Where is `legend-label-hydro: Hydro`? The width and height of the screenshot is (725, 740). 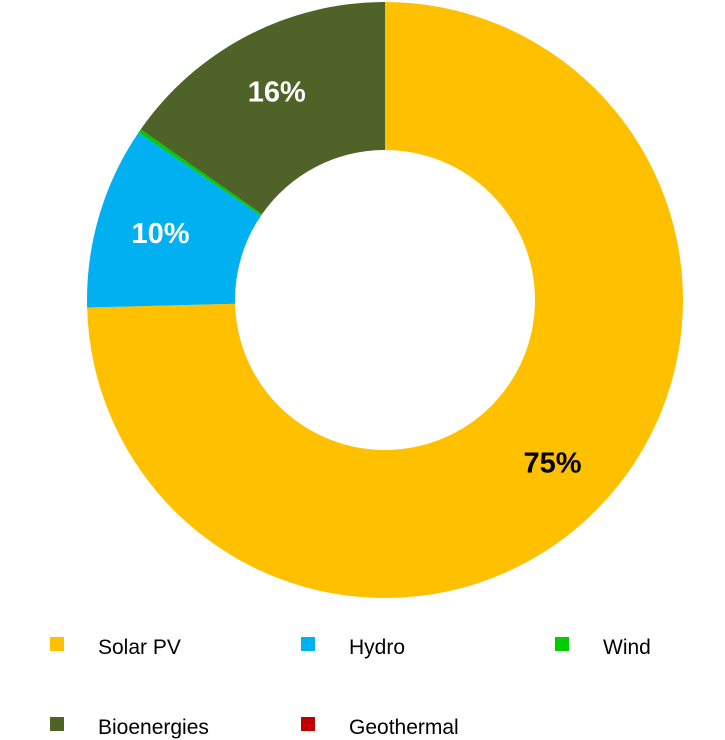
legend-label-hydro: Hydro is located at coordinates (377, 647).